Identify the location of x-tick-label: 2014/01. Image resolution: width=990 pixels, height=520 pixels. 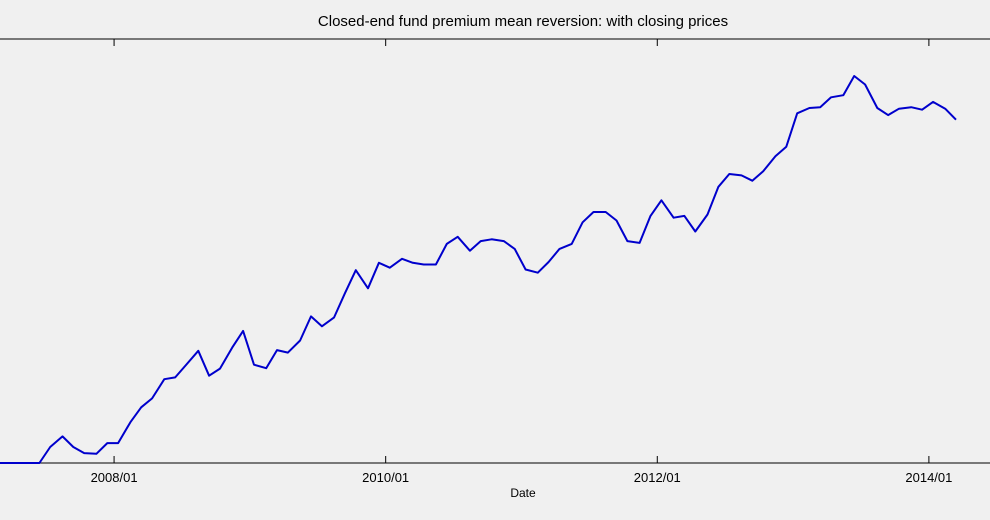
(928, 477).